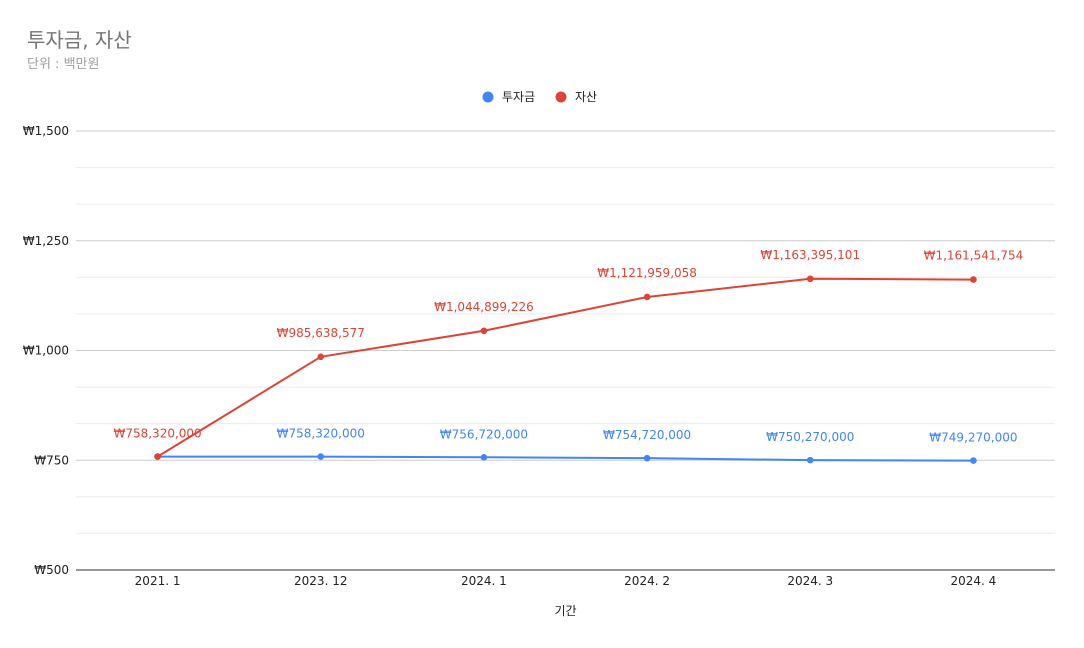  I want to click on chart-subtitle: 단위 : 백만원, so click(63, 64).